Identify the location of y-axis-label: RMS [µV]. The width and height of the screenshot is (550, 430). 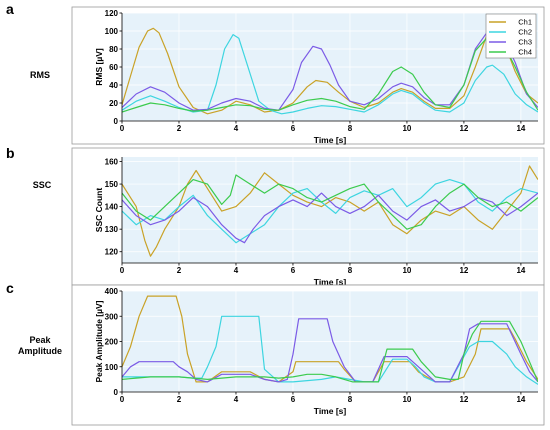
(99, 67).